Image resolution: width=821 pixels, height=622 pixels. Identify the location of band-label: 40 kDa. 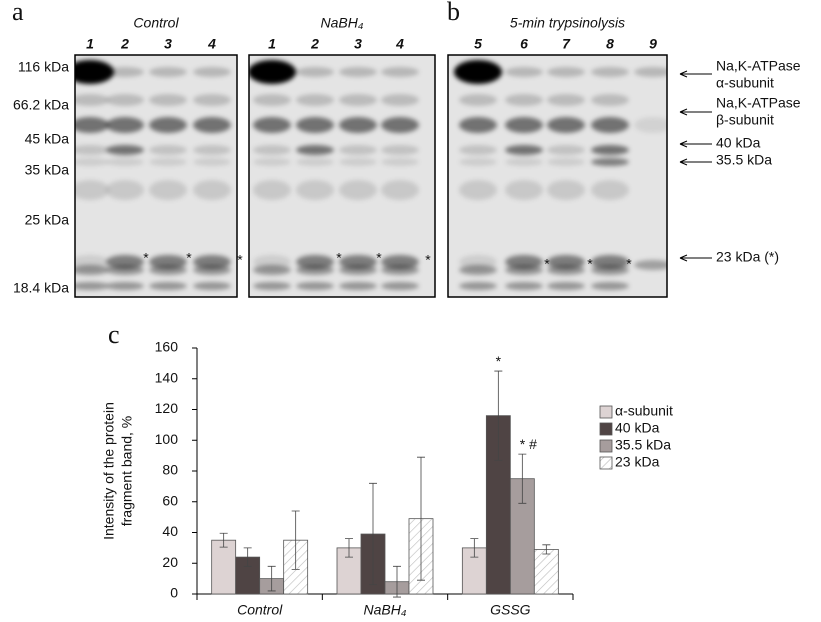
(738, 143).